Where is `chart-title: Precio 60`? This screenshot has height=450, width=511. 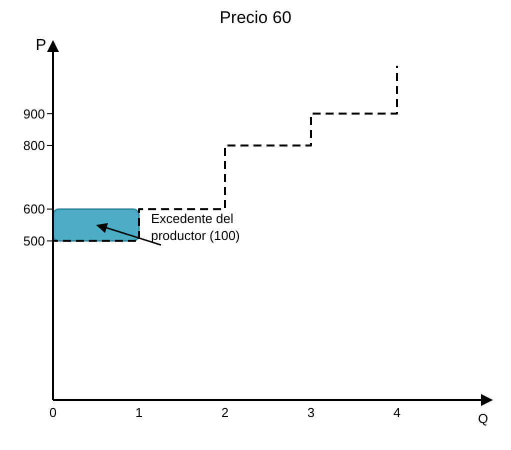
chart-title: Precio 60 is located at coordinates (255, 18).